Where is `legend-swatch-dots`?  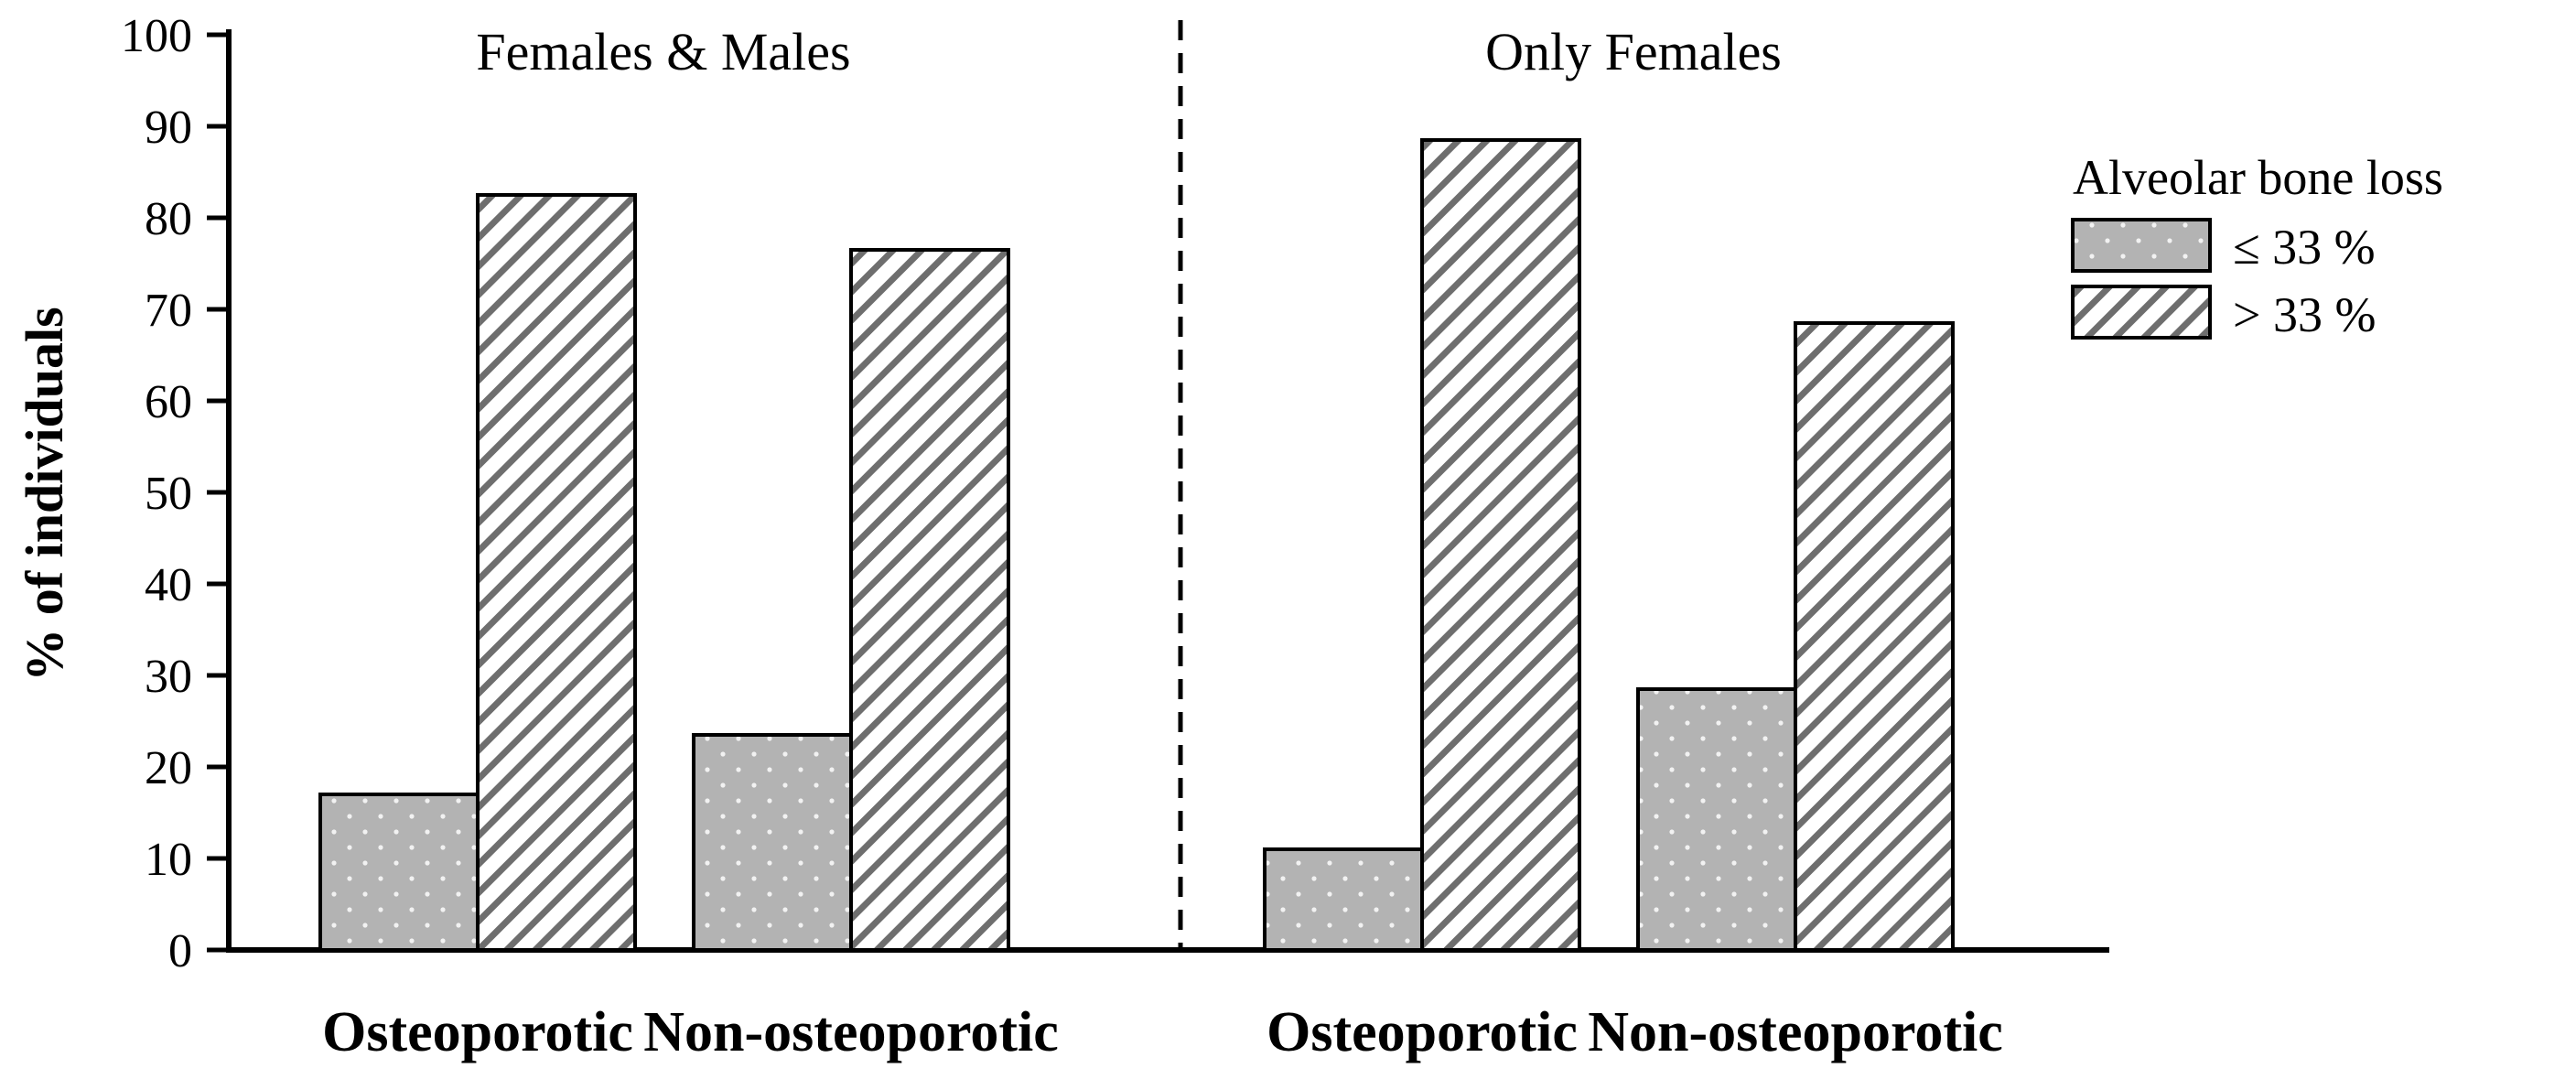
legend-swatch-dots is located at coordinates (2141, 246).